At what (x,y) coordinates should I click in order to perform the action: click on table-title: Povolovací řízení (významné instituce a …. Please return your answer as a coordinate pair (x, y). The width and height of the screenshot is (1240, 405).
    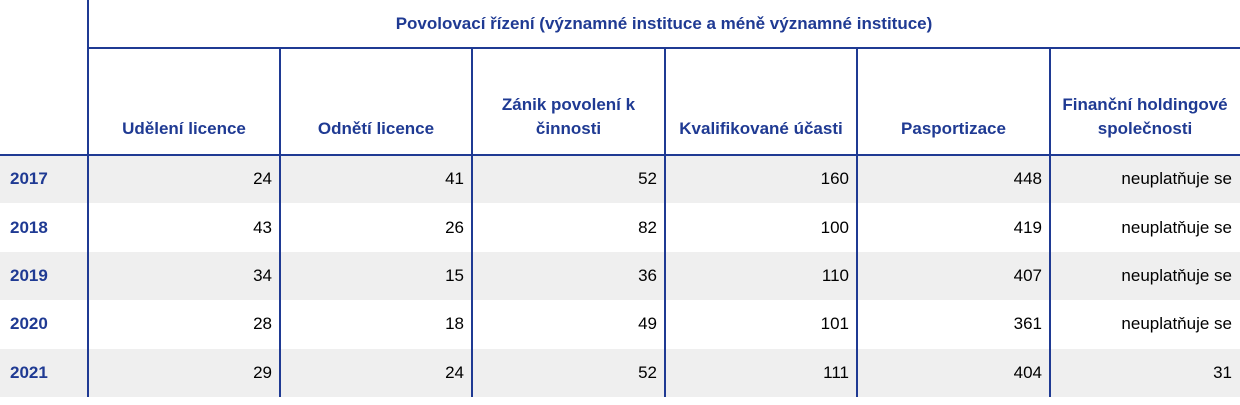
    Looking at the image, I should click on (664, 23).